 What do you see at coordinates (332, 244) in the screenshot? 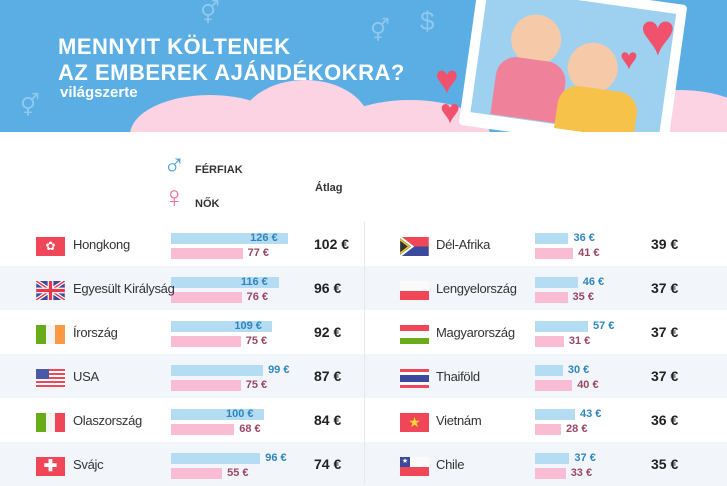
I see `label-average: 102 €` at bounding box center [332, 244].